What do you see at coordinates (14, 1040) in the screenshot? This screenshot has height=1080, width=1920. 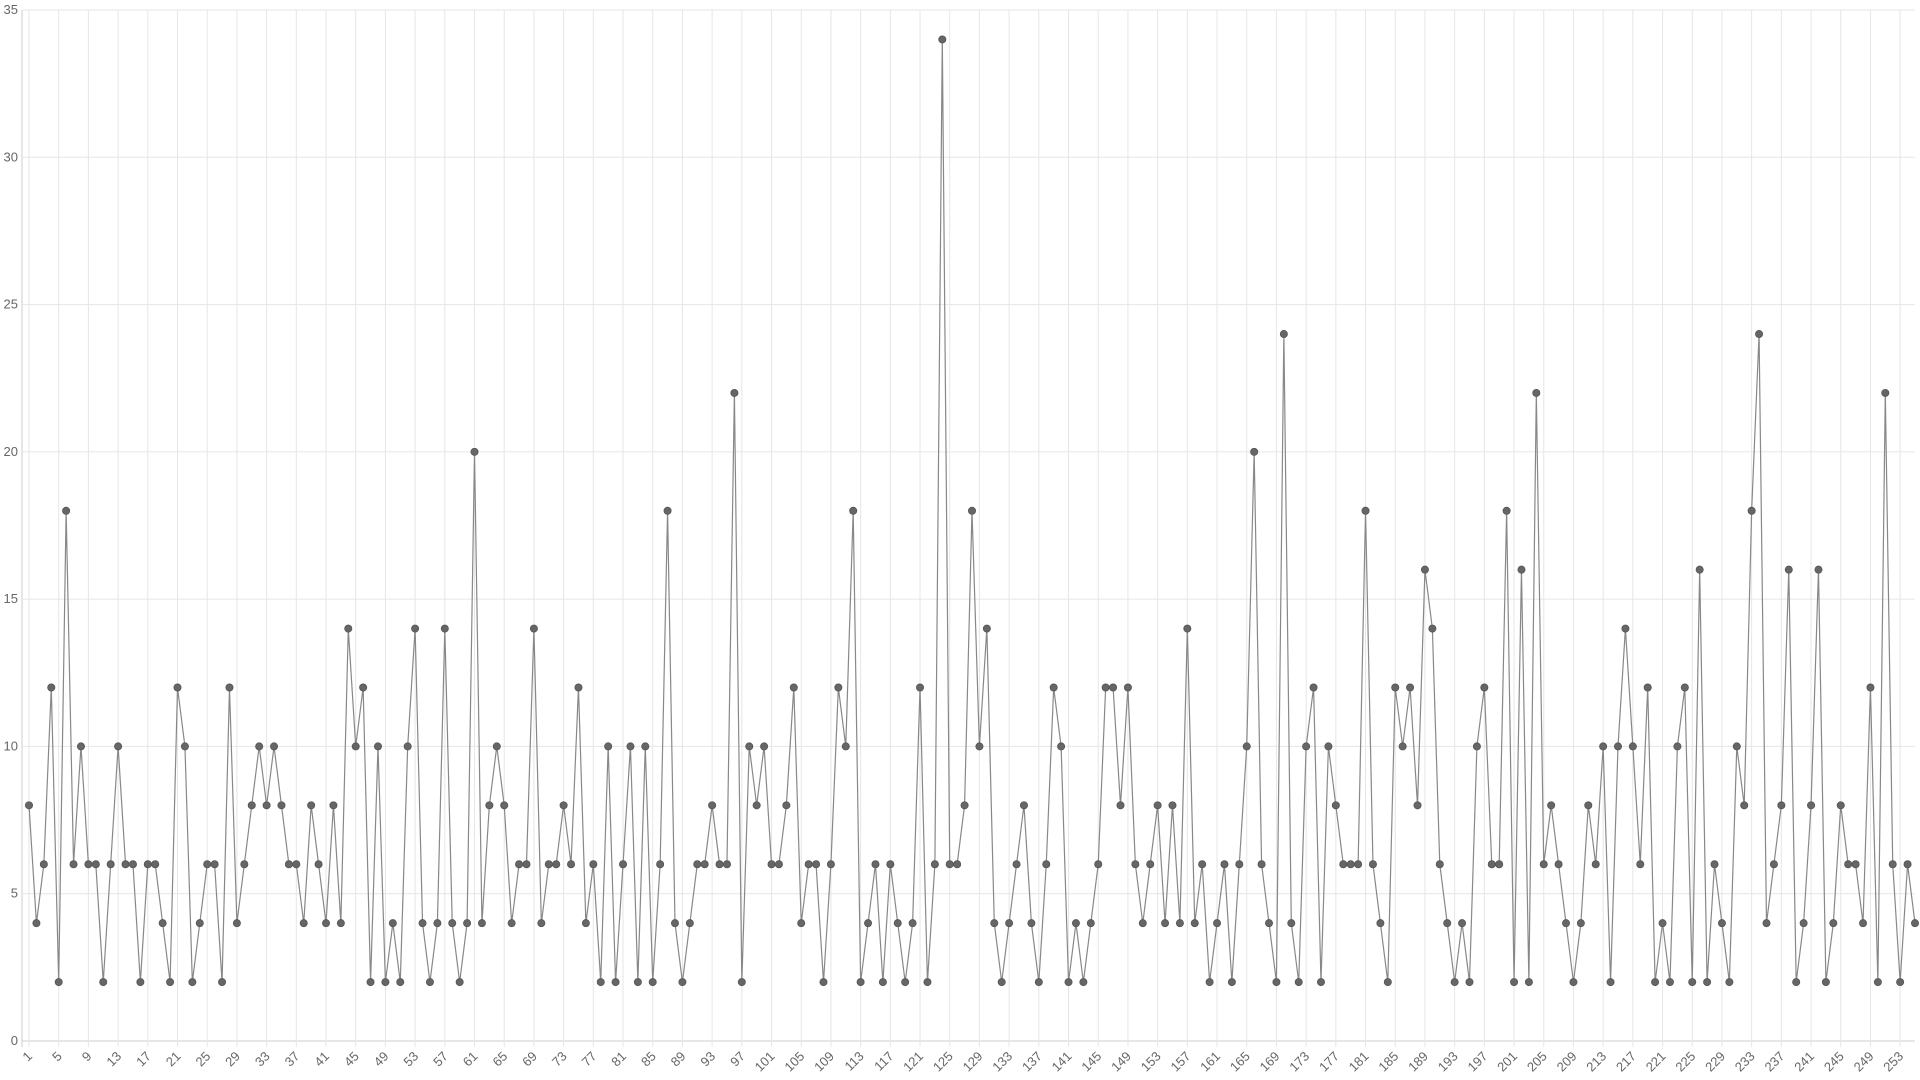 I see `y-tick-label: 0` at bounding box center [14, 1040].